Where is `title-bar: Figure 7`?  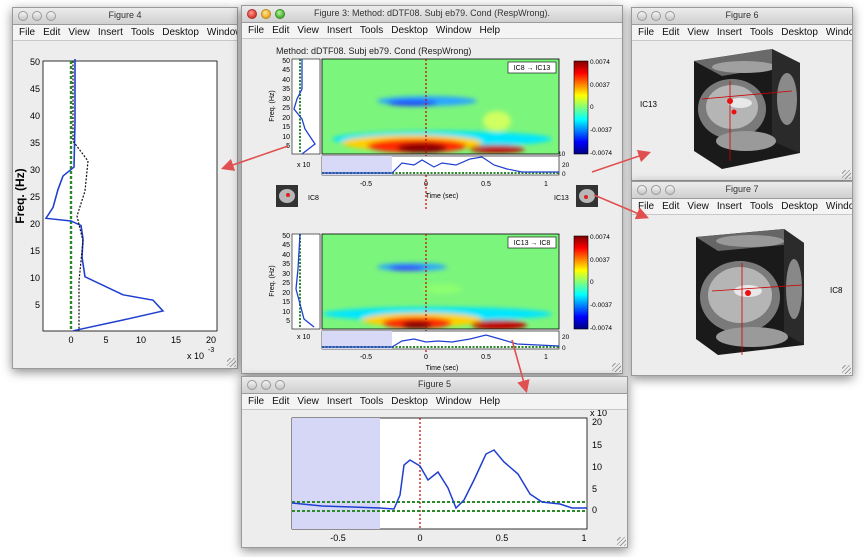 title-bar: Figure 7 is located at coordinates (742, 190).